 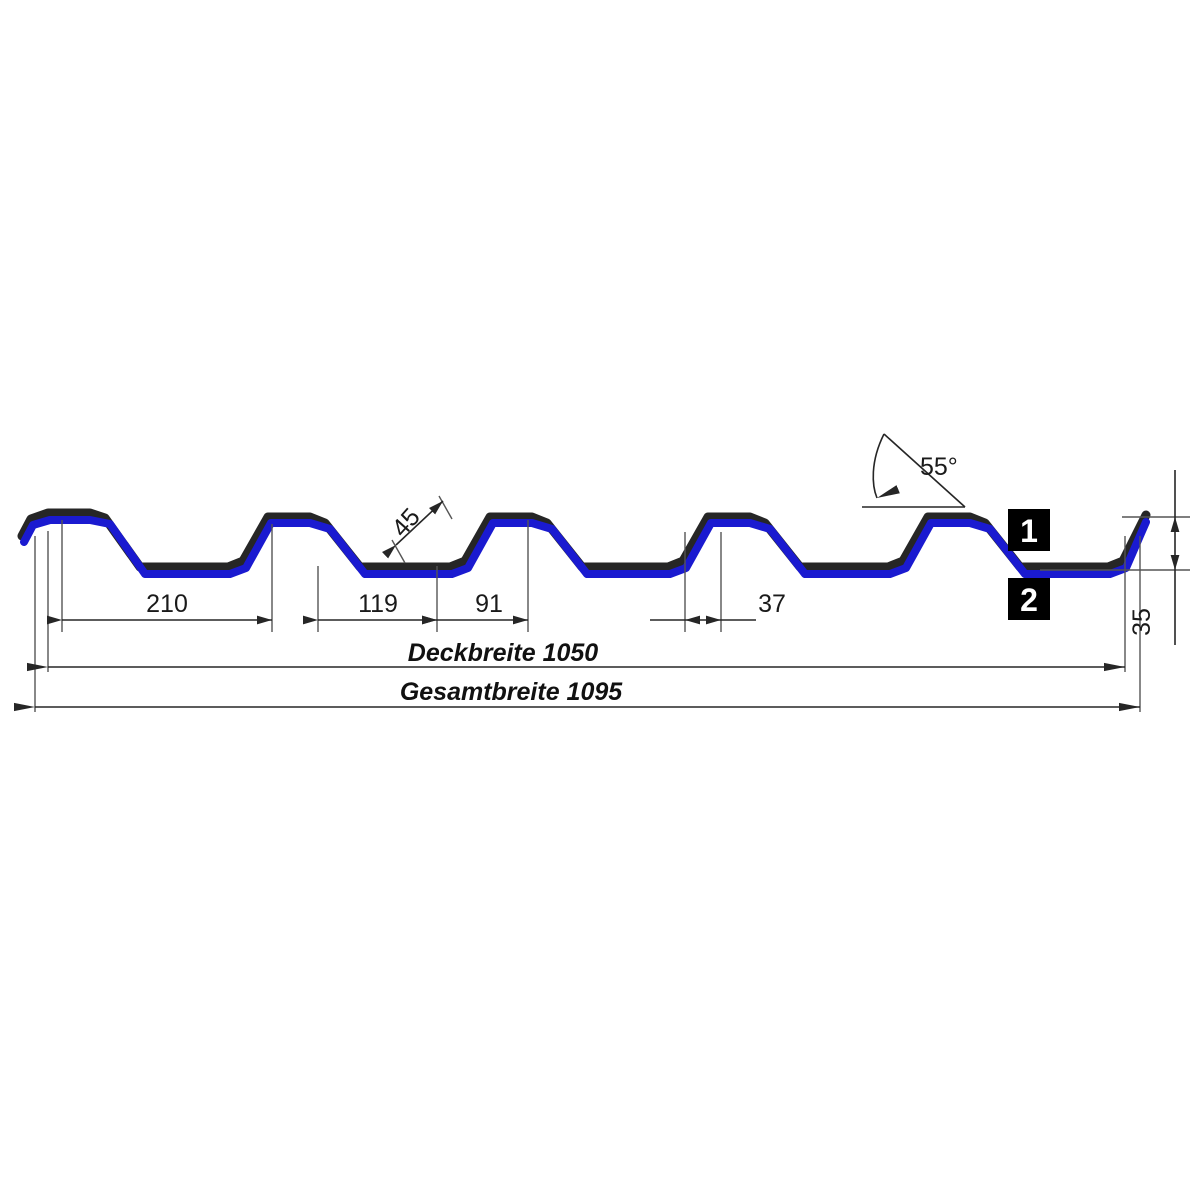 What do you see at coordinates (405, 522) in the screenshot?
I see `dim-45-label: 45` at bounding box center [405, 522].